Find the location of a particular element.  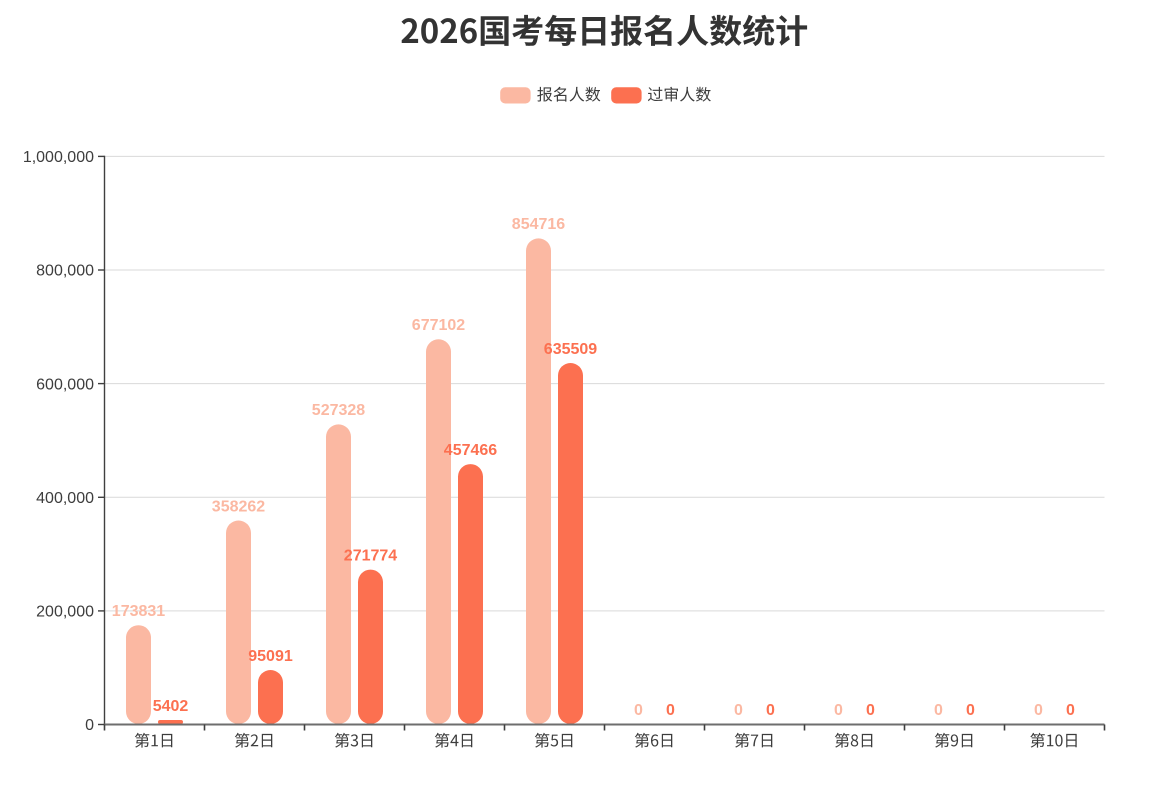

svg-text: 527328 is located at coordinates (338, 410).